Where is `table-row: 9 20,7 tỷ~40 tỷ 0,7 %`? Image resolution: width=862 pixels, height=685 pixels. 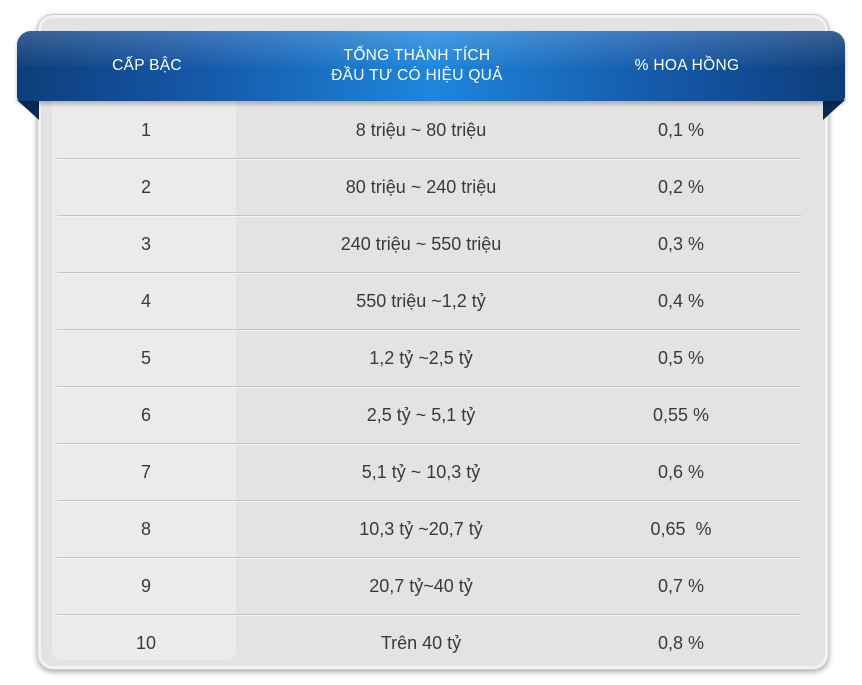
table-row: 9 20,7 tỷ~40 tỷ 0,7 % is located at coordinates (429, 586).